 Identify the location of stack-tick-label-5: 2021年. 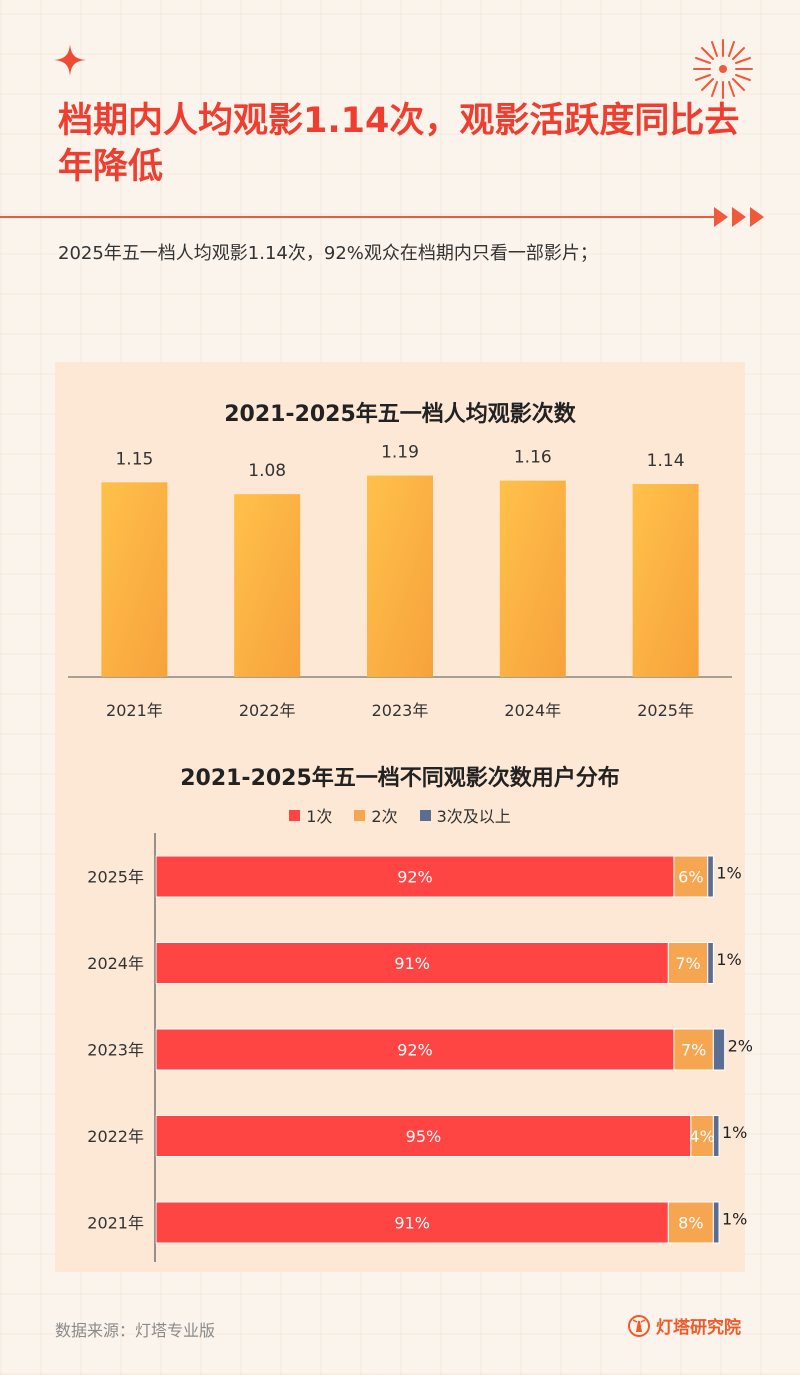
(115, 1223).